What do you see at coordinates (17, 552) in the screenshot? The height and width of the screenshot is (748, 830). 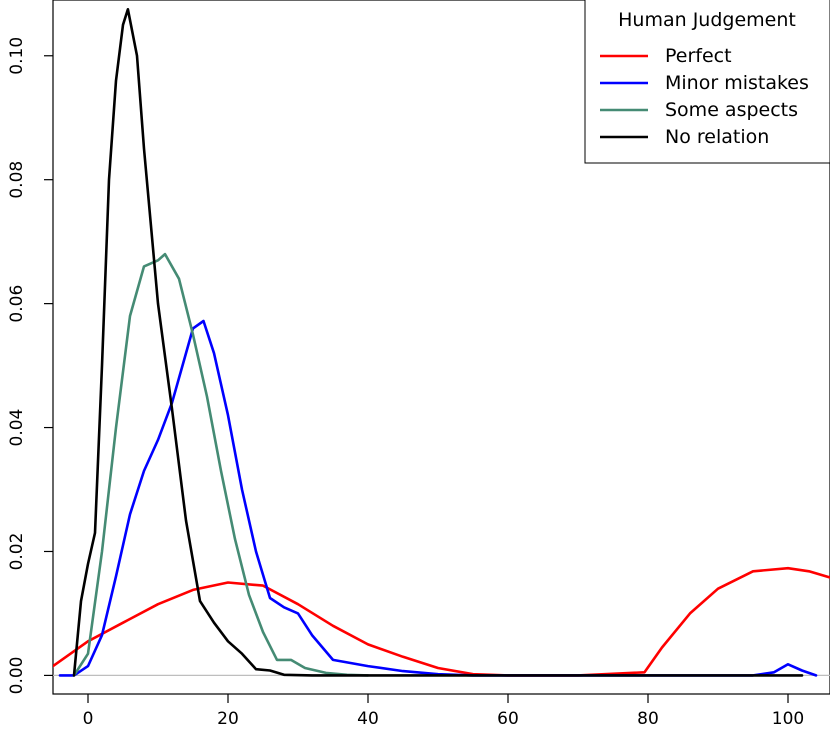 I see `y-tick-label: 0.02` at bounding box center [17, 552].